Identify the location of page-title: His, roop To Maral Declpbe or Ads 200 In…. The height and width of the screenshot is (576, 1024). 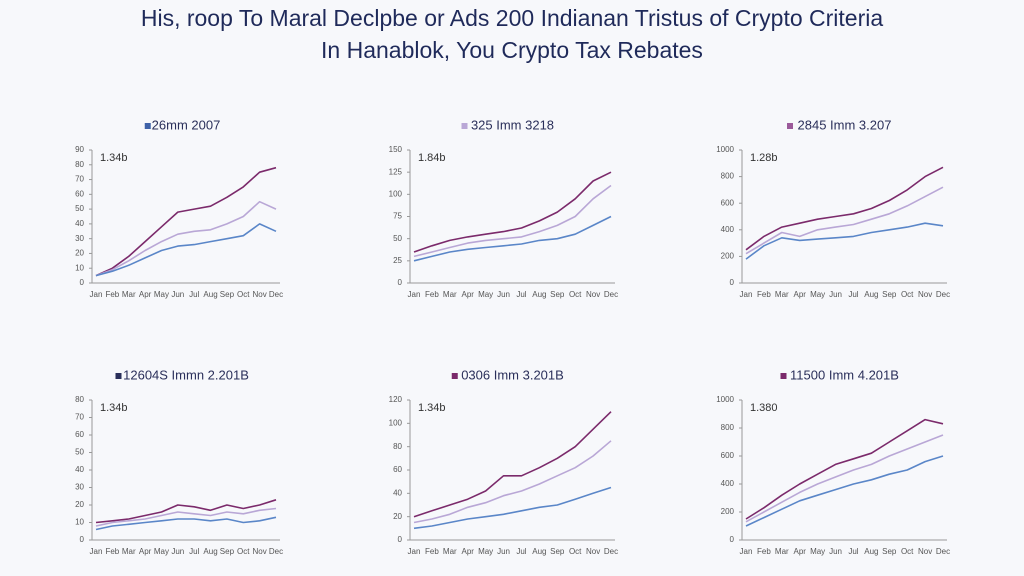
(512, 18).